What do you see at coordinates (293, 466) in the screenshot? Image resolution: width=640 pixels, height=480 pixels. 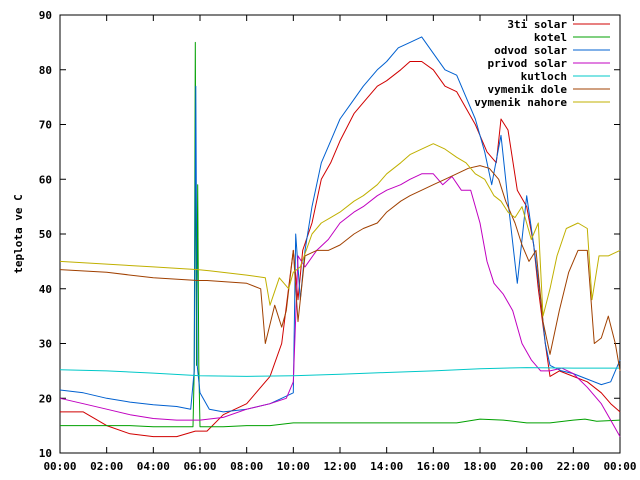 I see `x-tick-label: 10:00` at bounding box center [293, 466].